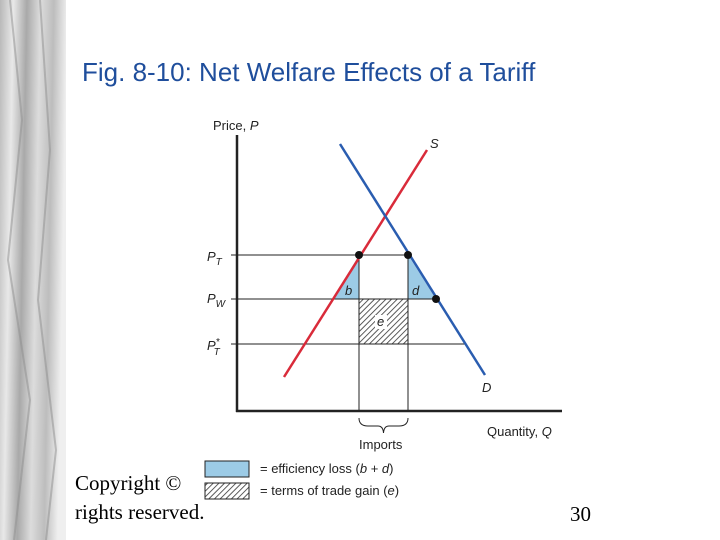  I want to click on bracket-label: Imports, so click(381, 444).